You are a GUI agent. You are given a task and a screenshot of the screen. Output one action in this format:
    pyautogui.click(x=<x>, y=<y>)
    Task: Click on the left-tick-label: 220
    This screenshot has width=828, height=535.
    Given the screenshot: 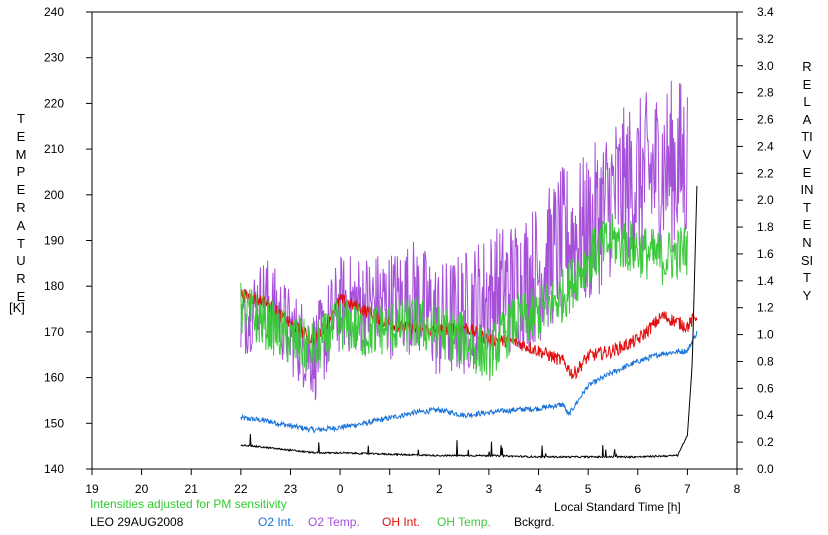 What is the action you would take?
    pyautogui.click(x=54, y=103)
    